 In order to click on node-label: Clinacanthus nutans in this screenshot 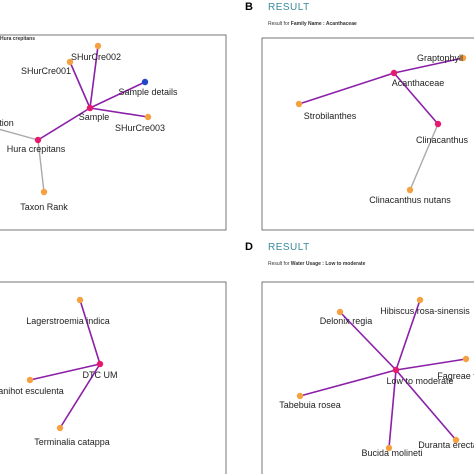, I will do `click(410, 200)`.